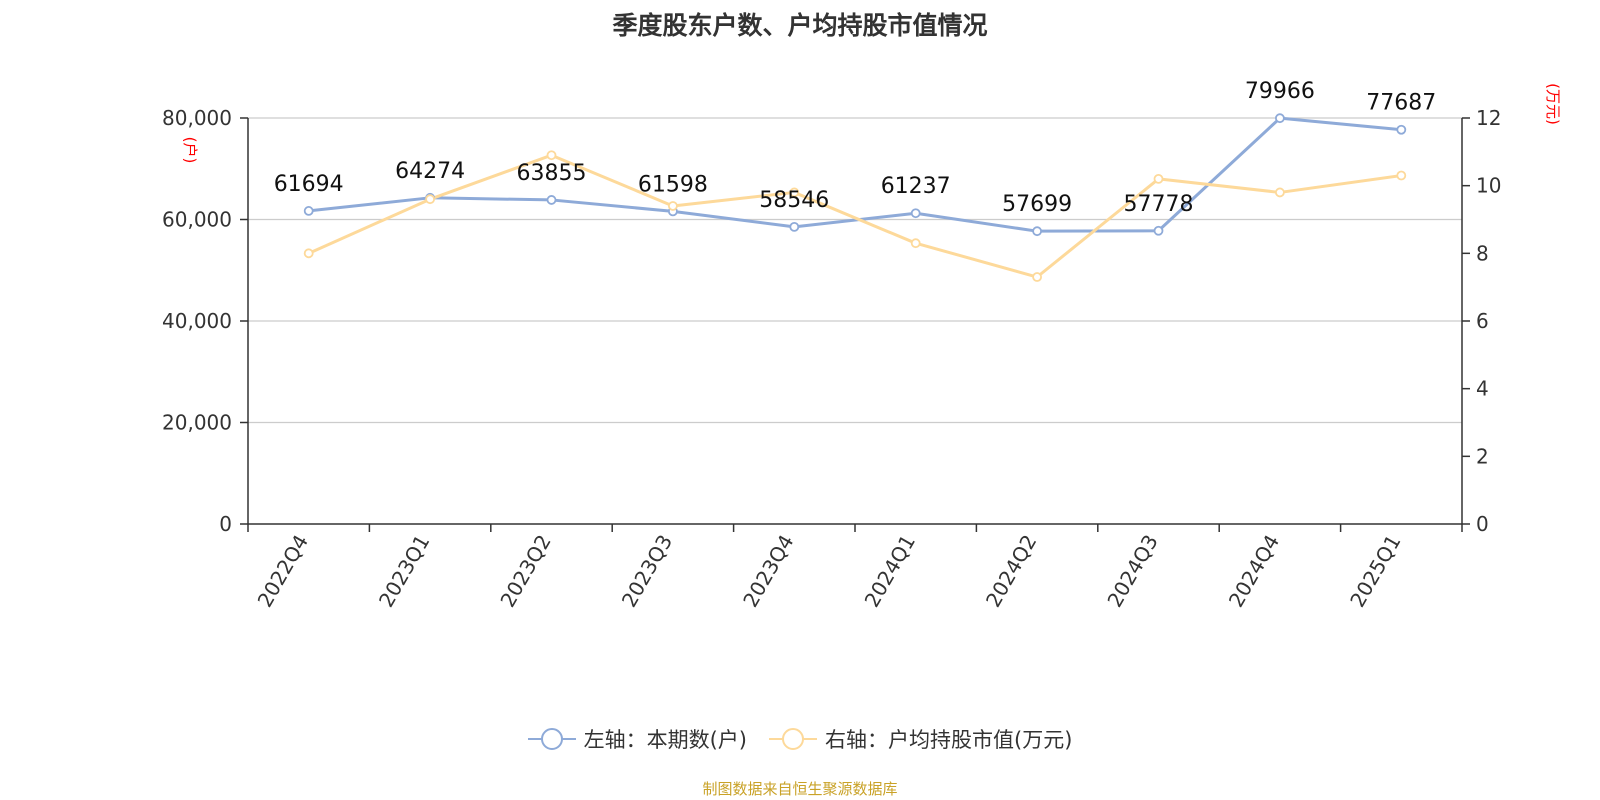 This screenshot has height=800, width=1600. What do you see at coordinates (190, 150) in the screenshot?
I see `left-axis-title: (户)` at bounding box center [190, 150].